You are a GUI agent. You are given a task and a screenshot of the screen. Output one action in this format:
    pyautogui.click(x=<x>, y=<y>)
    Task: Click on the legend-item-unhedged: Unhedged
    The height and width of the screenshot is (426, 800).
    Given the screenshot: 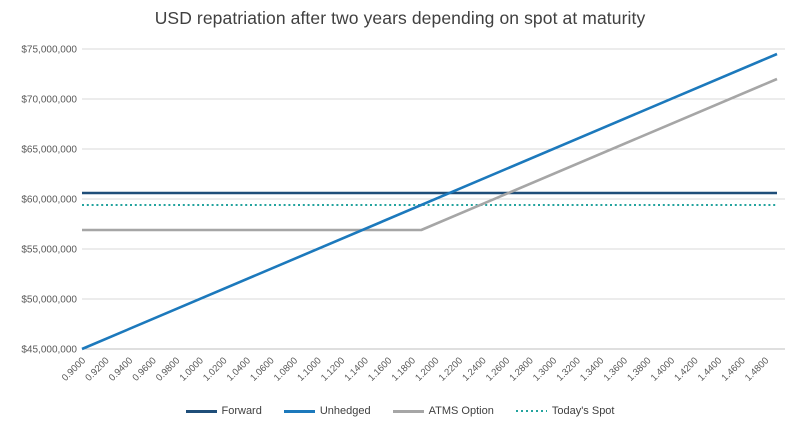 What is the action you would take?
    pyautogui.click(x=327, y=411)
    